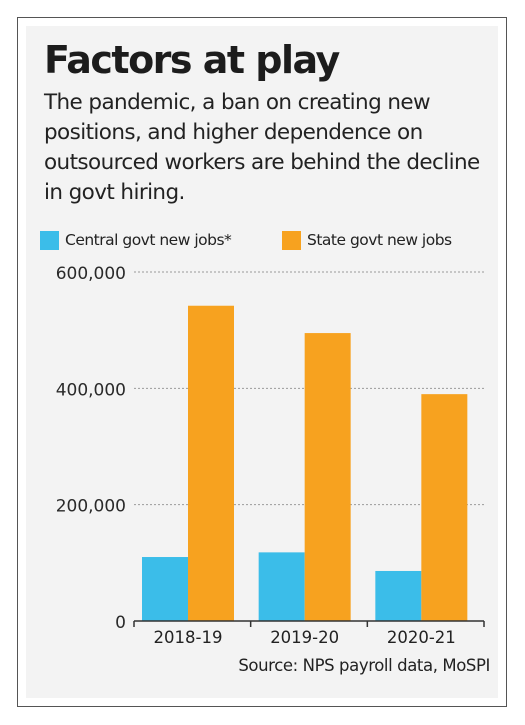 The height and width of the screenshot is (725, 525). What do you see at coordinates (49, 240) in the screenshot?
I see `legend-swatch-central` at bounding box center [49, 240].